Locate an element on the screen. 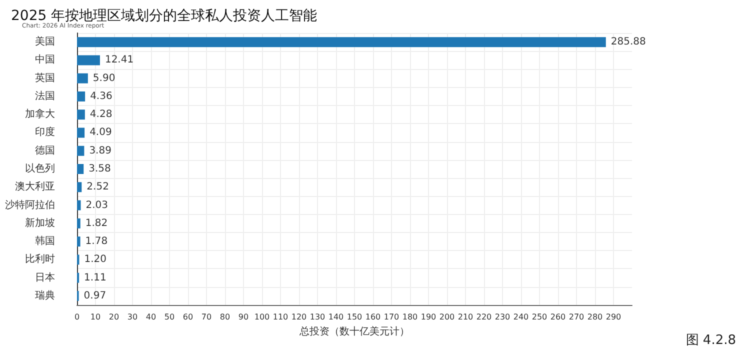 Image resolution: width=750 pixels, height=355 pixels. x-tick-label: 170 is located at coordinates (392, 317).